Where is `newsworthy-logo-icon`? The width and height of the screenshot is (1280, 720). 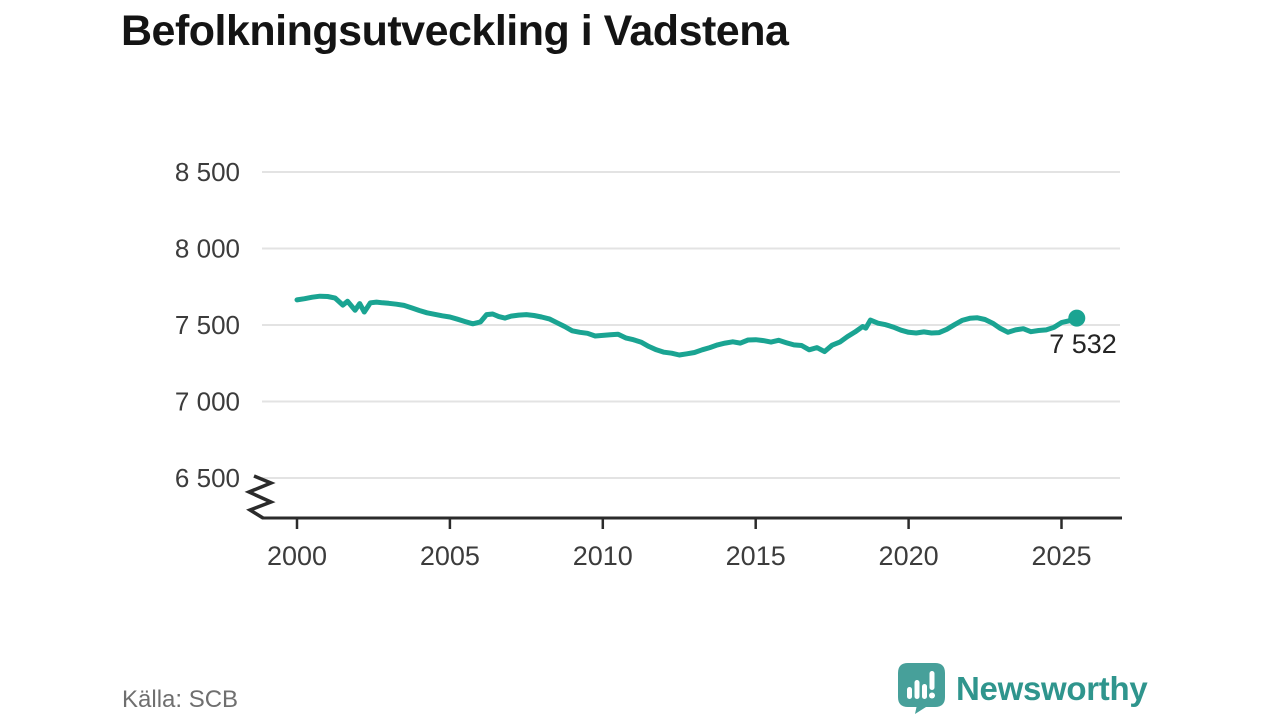 newsworthy-logo-icon is located at coordinates (921, 688).